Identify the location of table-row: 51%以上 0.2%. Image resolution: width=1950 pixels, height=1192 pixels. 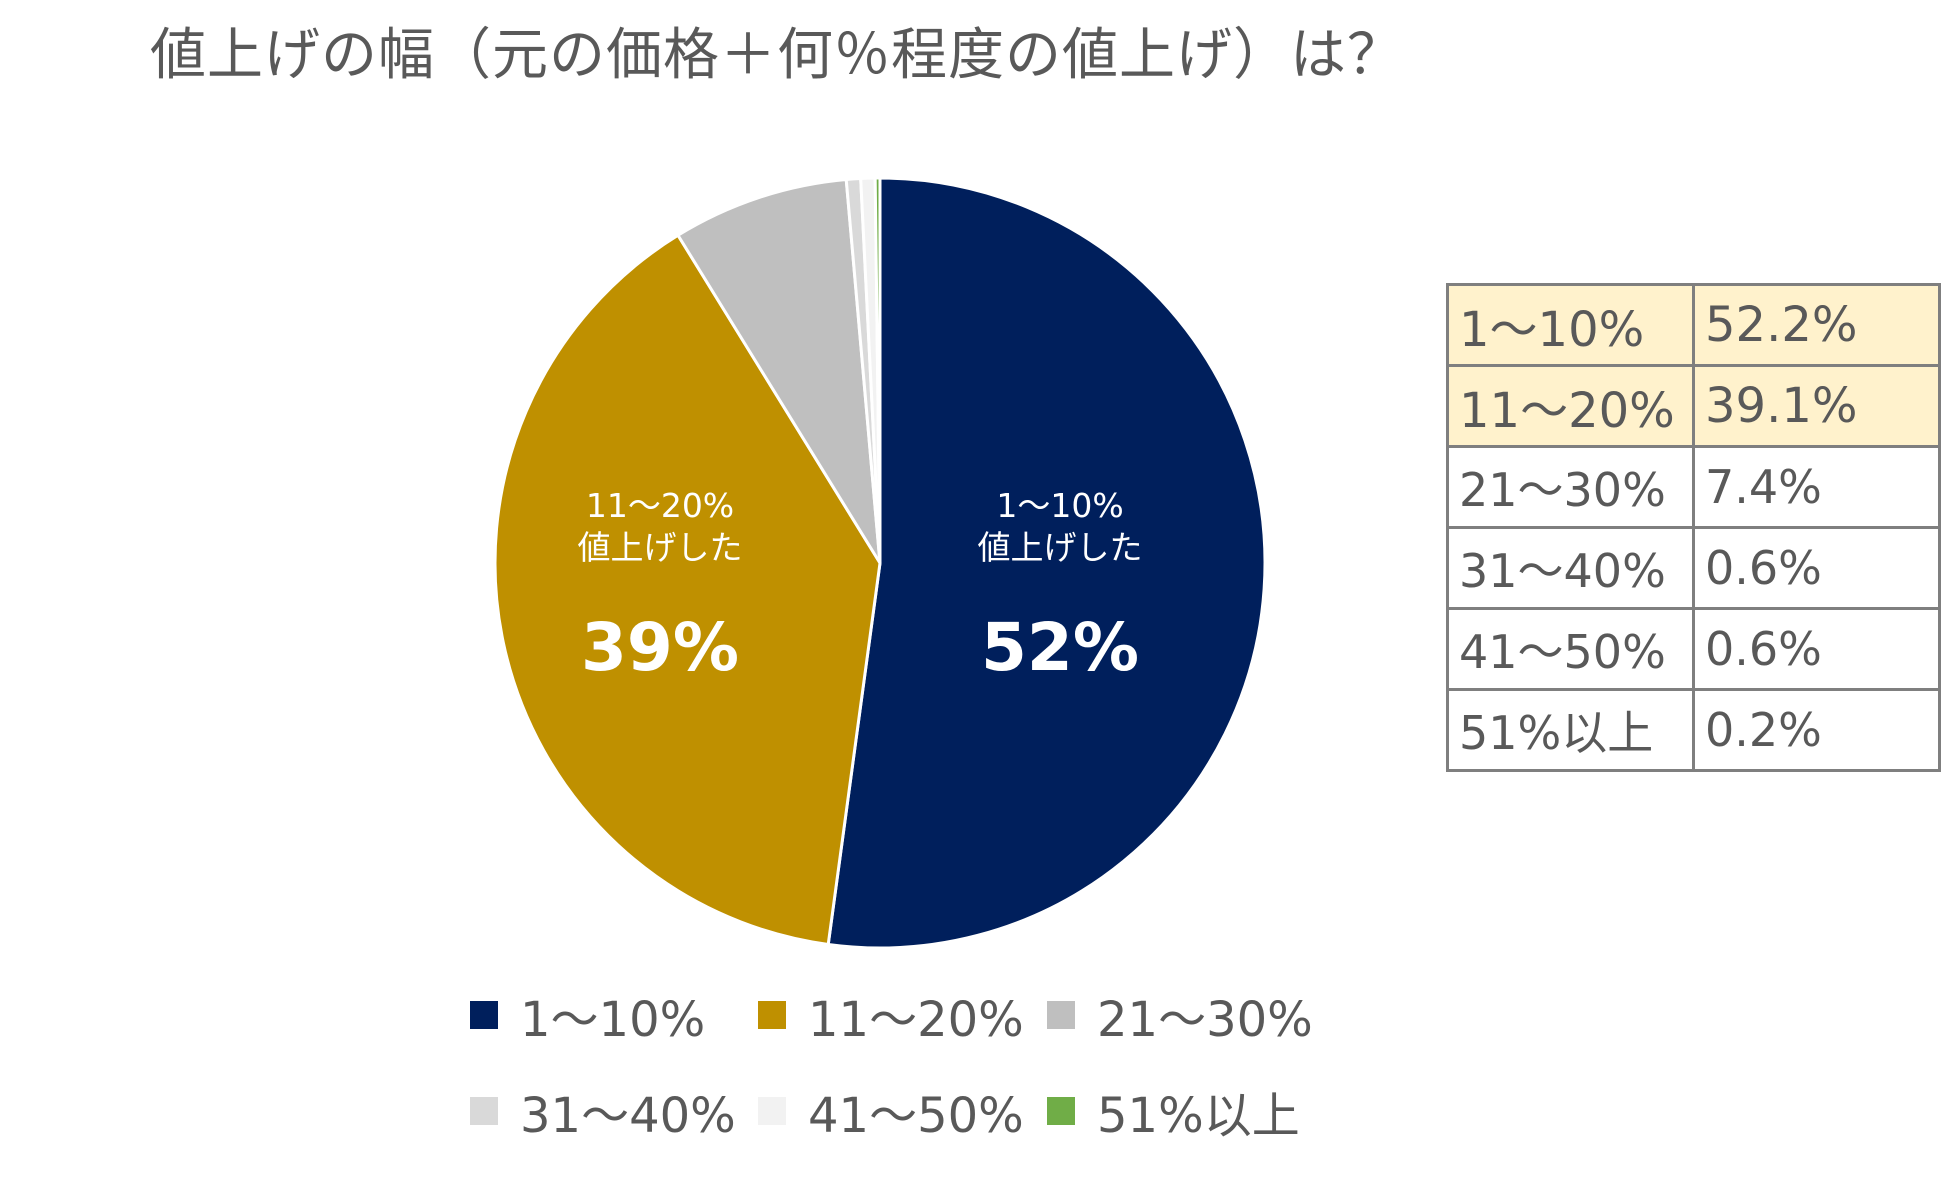
(1693, 730).